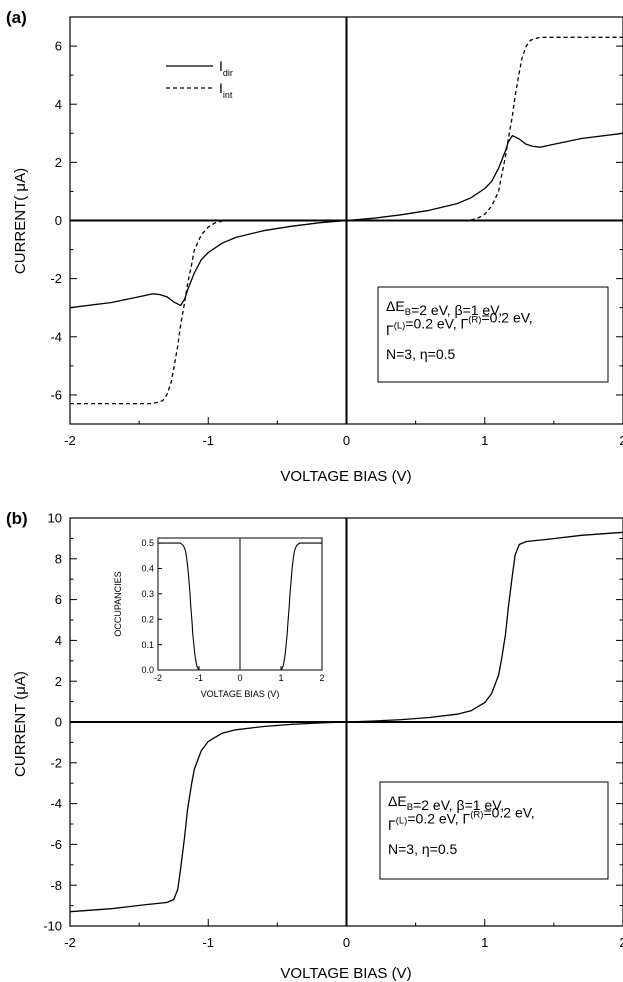 The image size is (623, 982). What do you see at coordinates (52, 926) in the screenshot?
I see `y-tick-label: -10` at bounding box center [52, 926].